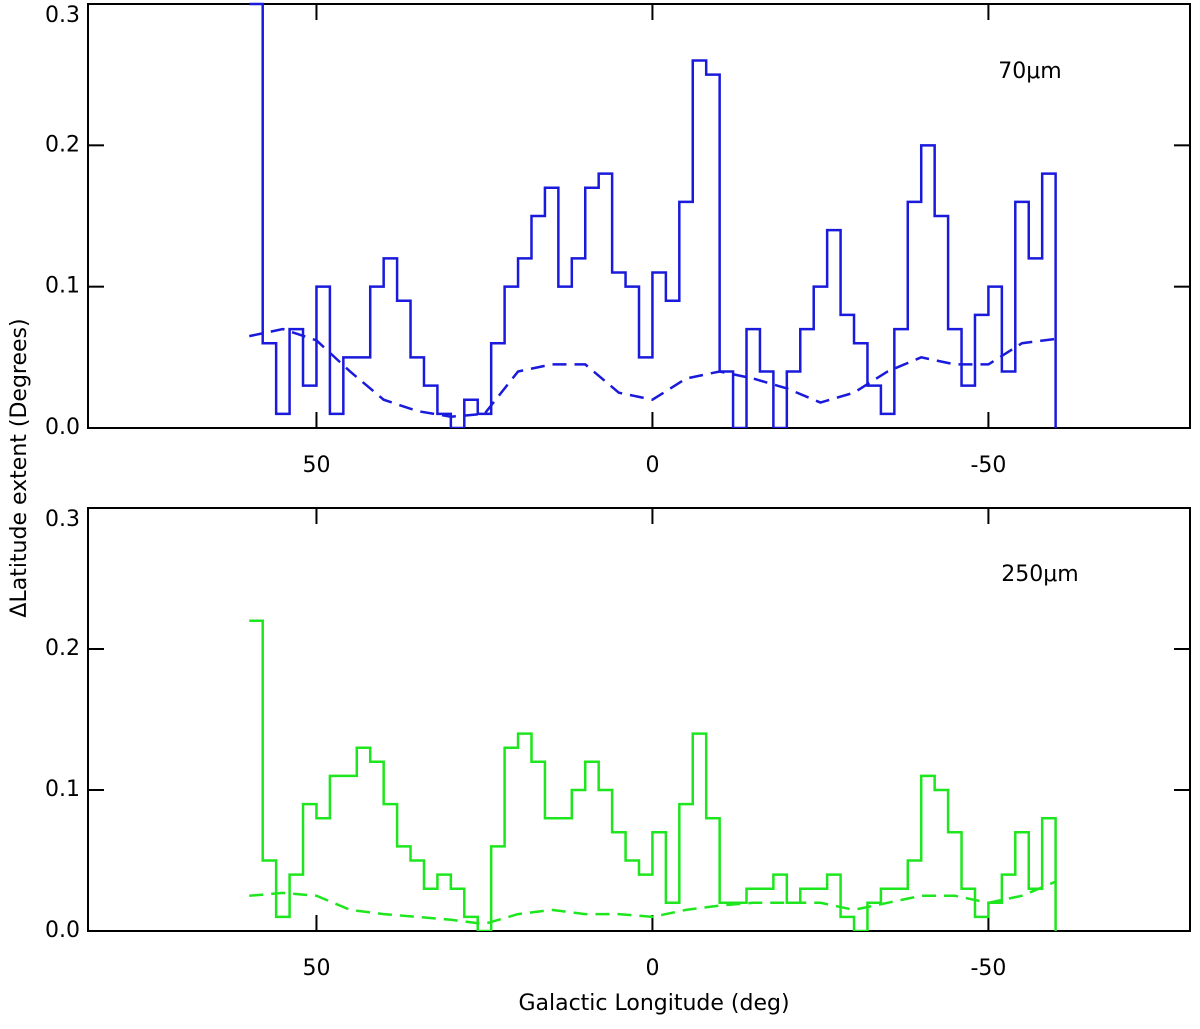  What do you see at coordinates (19, 467) in the screenshot?
I see `y-axis-label: ΔLatitude extent (Degrees)` at bounding box center [19, 467].